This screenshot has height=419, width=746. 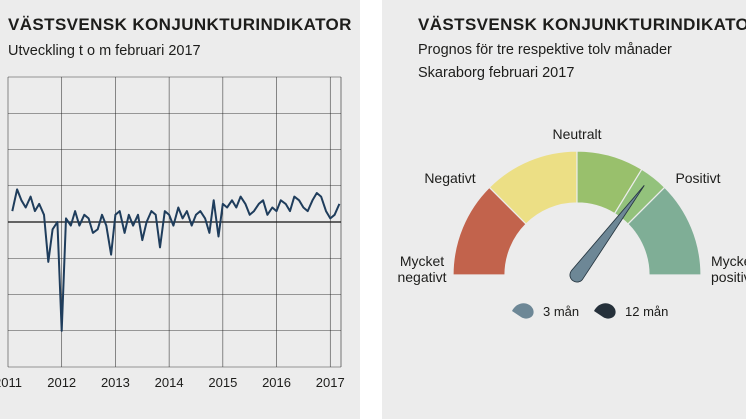 What do you see at coordinates (697, 178) in the screenshot?
I see `gauge-label: Positivt` at bounding box center [697, 178].